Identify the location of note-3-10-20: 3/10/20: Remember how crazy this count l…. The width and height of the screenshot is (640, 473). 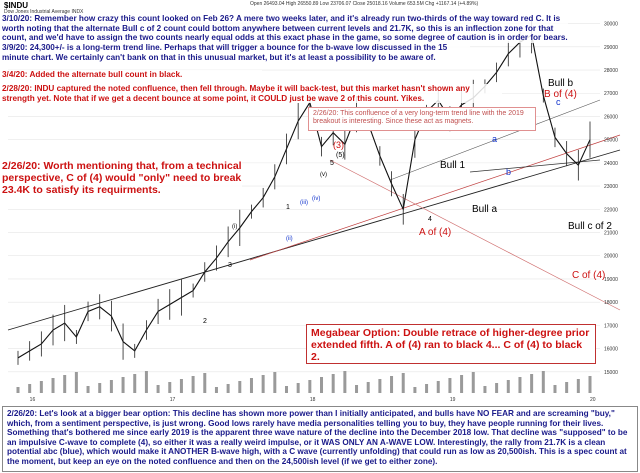
(285, 28).